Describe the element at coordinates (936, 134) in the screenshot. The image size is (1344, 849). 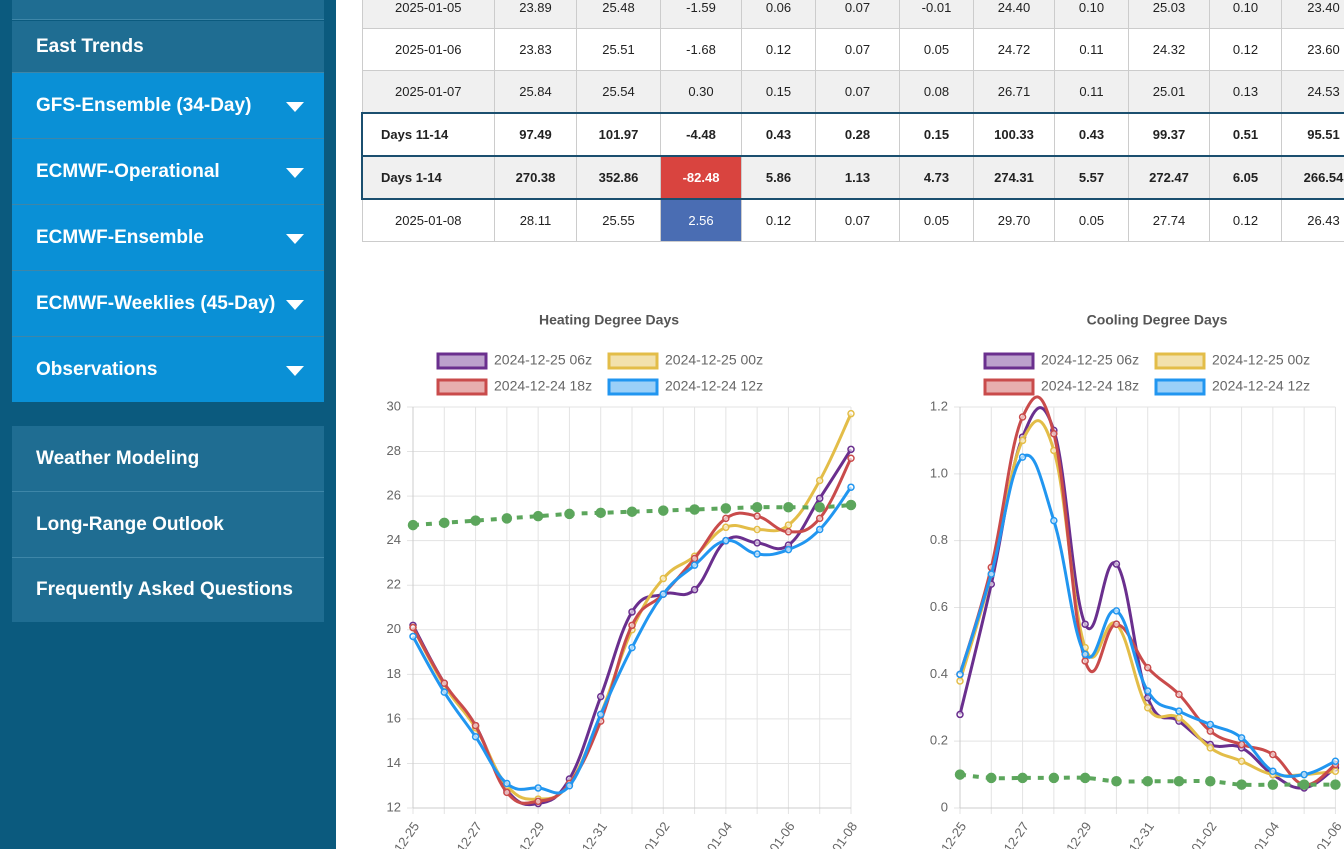
I see `table-cell: 0.15` at that location.